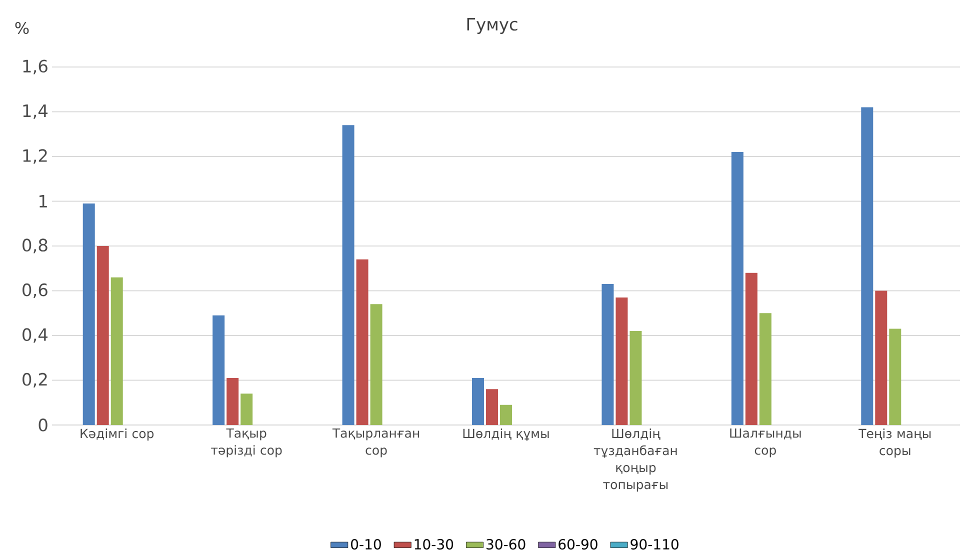 The width and height of the screenshot is (964, 556). What do you see at coordinates (894, 443) in the screenshot?
I see `x-tick-label: Теңіз маңы соры` at bounding box center [894, 443].